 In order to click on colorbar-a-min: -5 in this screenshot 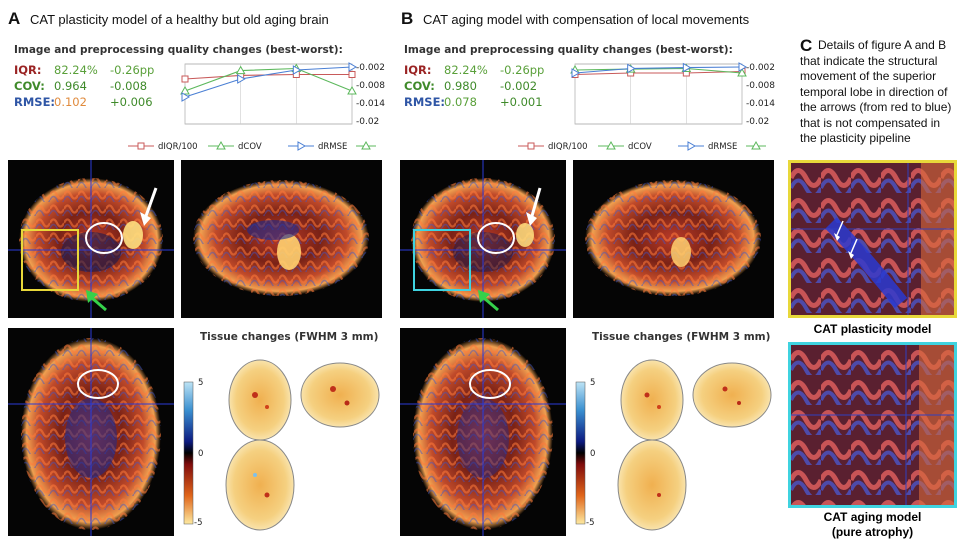, I will do `click(198, 523)`.